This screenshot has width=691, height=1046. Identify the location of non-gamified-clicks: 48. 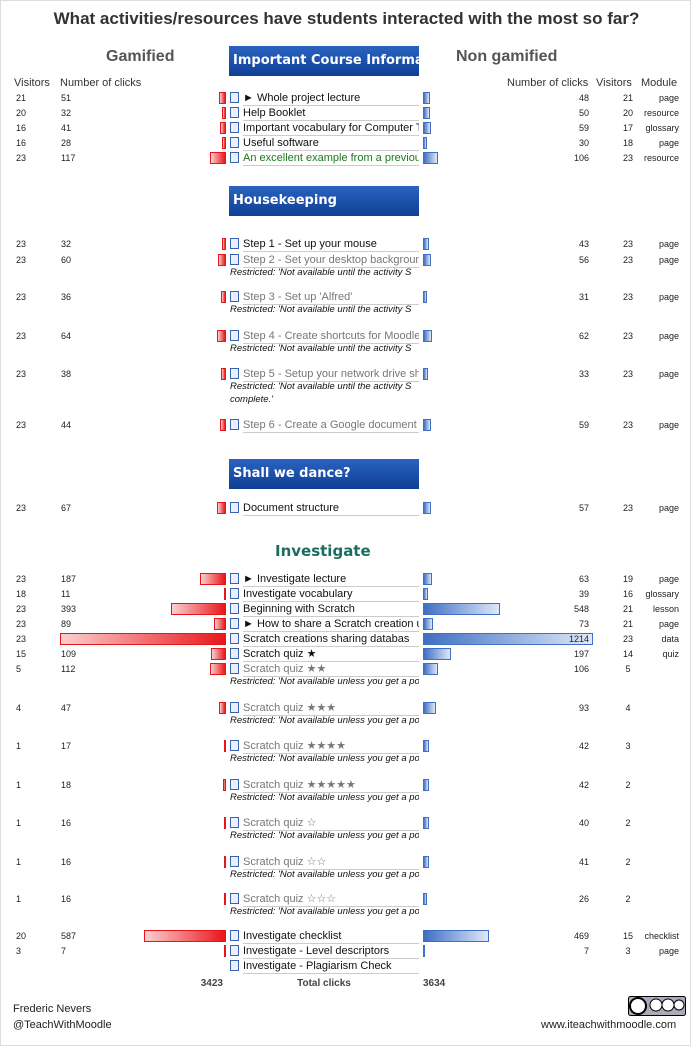
(583, 98).